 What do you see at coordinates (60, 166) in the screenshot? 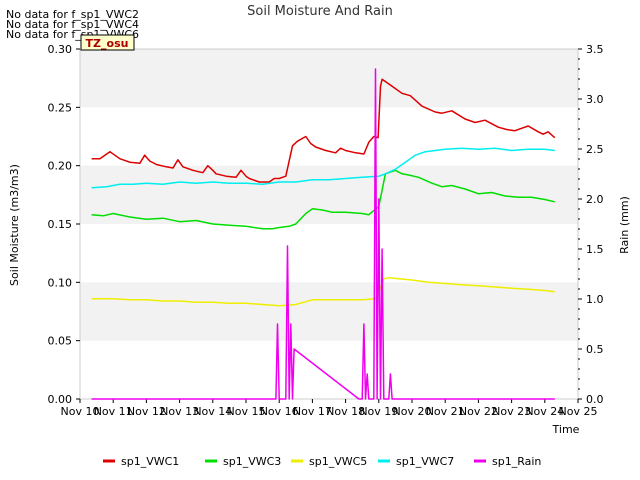
I see `y-tick-label: 0.20` at bounding box center [60, 166].